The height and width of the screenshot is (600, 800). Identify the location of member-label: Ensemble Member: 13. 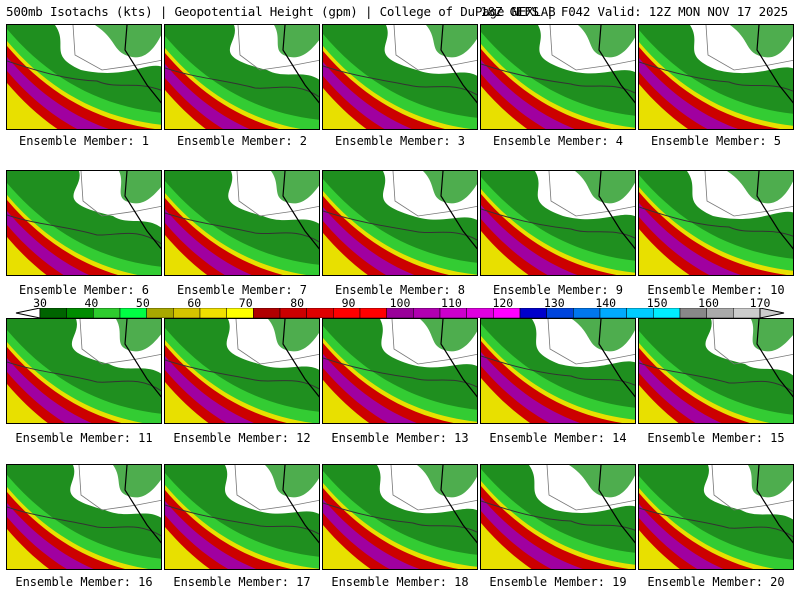
(400, 438).